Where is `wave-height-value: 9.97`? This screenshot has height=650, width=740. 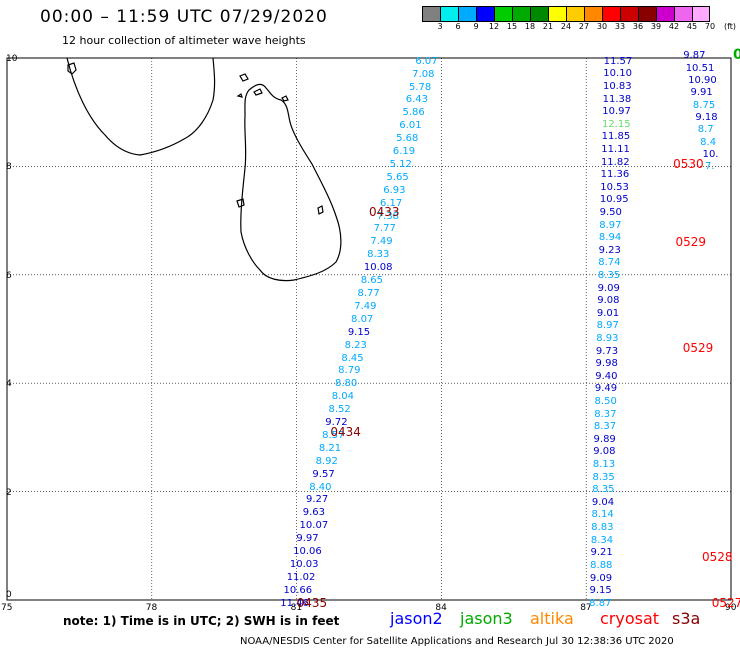 wave-height-value: 9.97 is located at coordinates (307, 539).